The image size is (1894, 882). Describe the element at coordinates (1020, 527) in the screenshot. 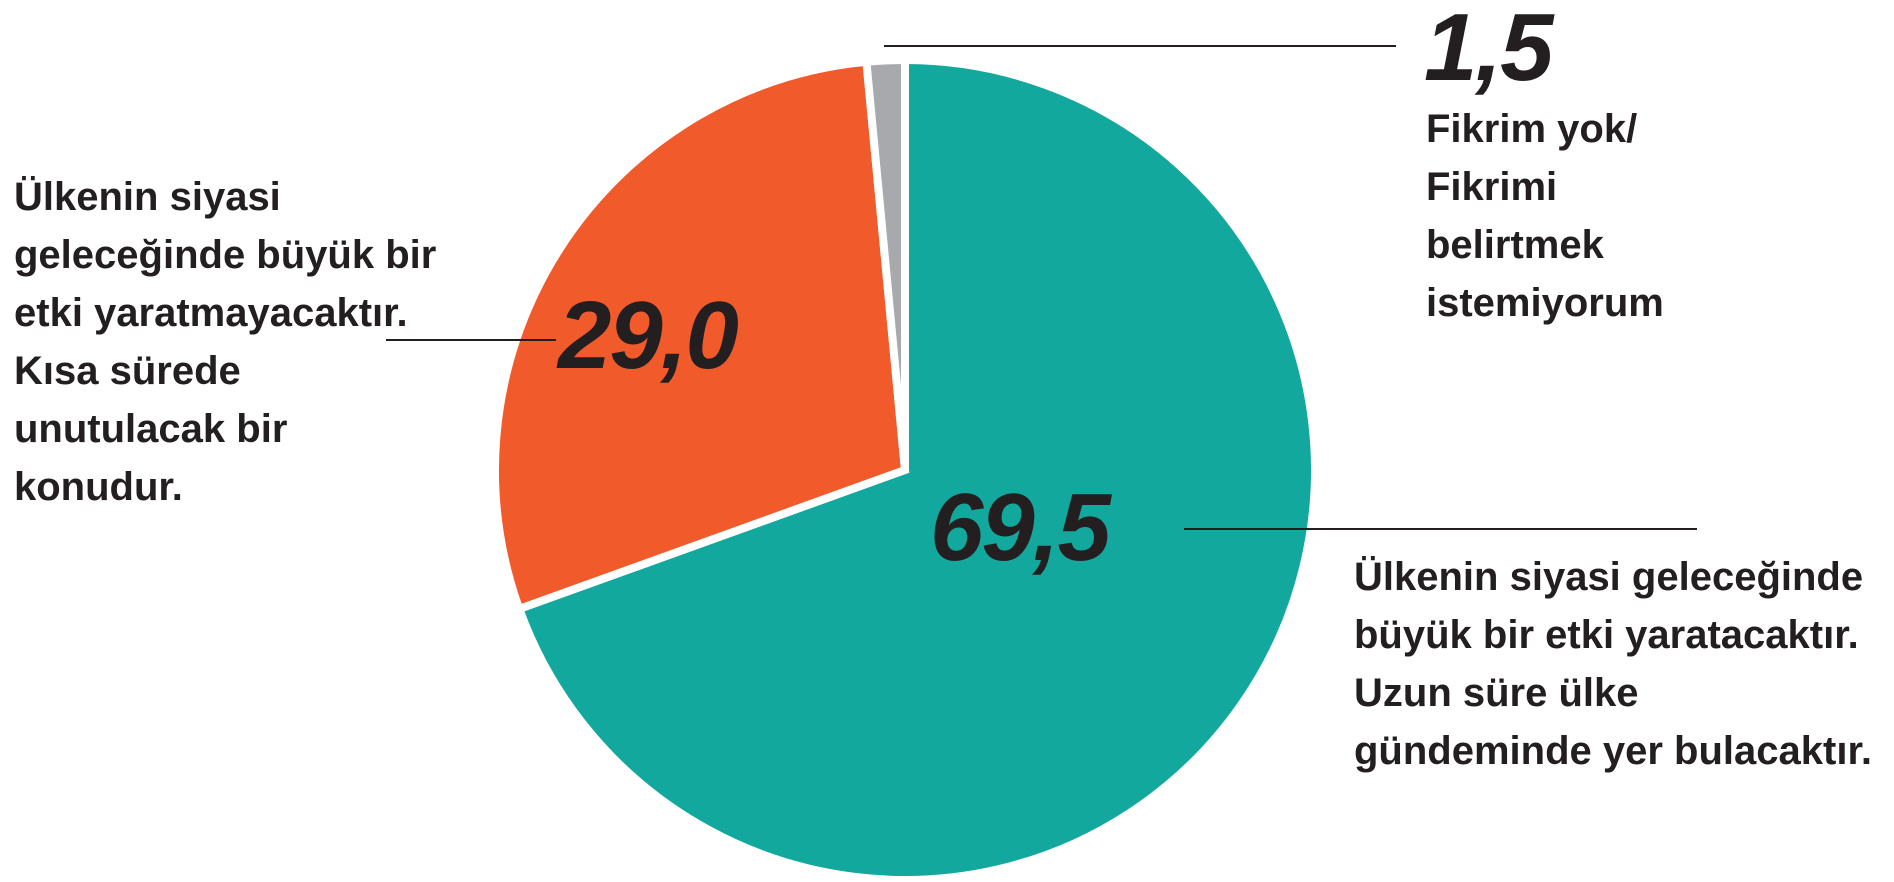

I see `value-label: 69,5` at that location.